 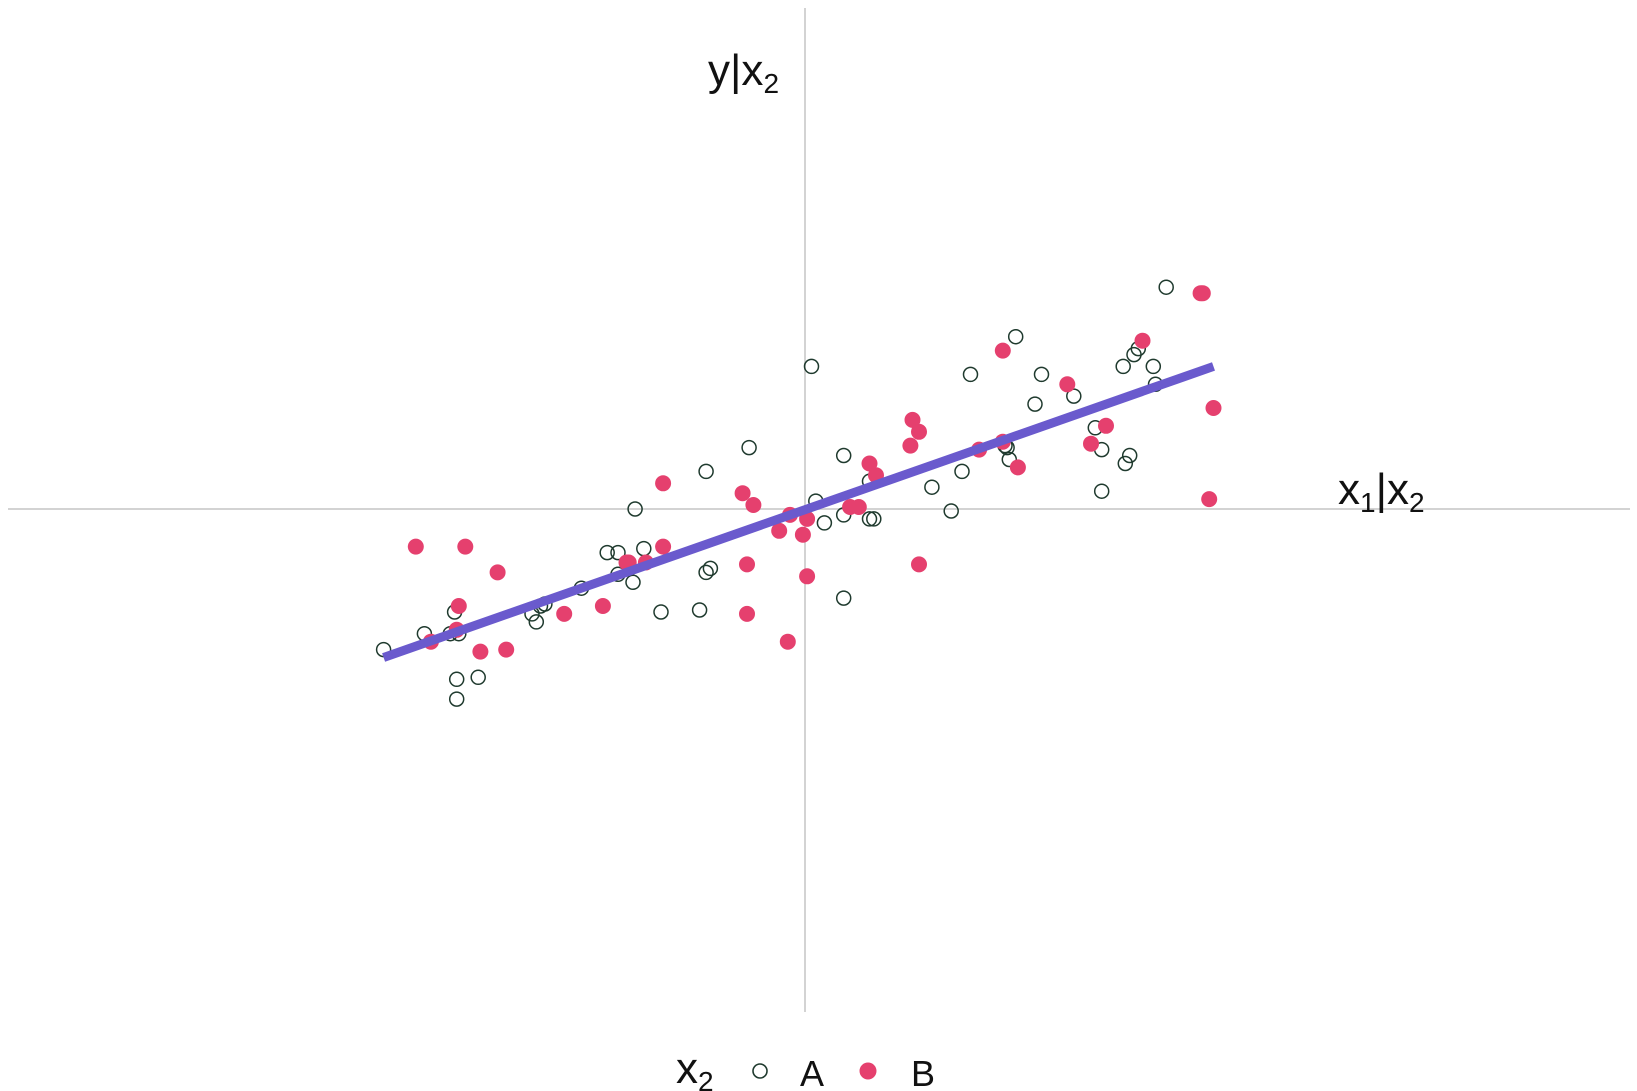 I want to click on y-label-bar: |x, so click(x=746, y=70).